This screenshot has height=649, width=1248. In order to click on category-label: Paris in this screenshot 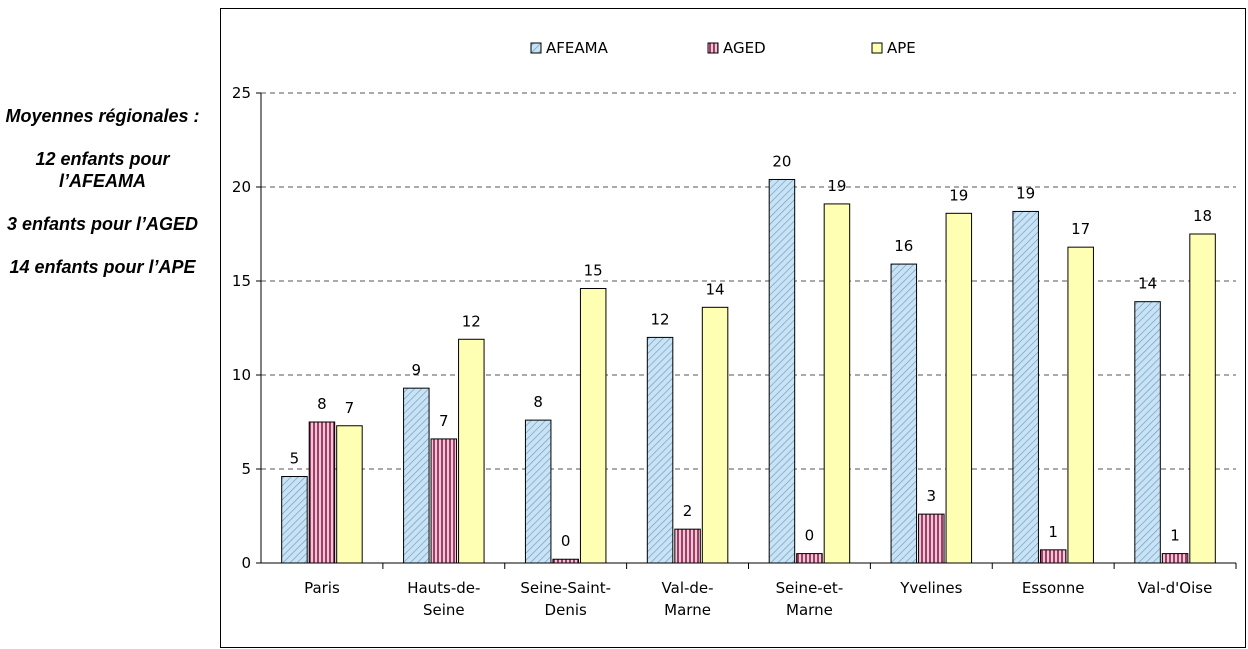, I will do `click(322, 588)`.